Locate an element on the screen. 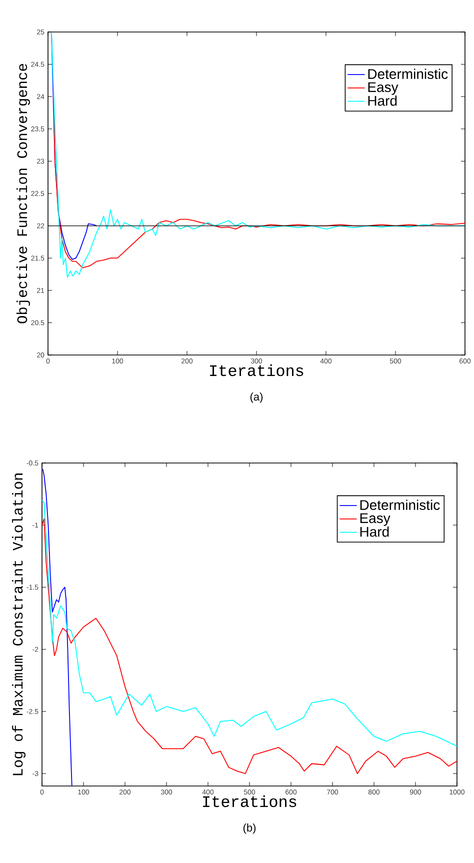  text: (a) is located at coordinates (256, 397).